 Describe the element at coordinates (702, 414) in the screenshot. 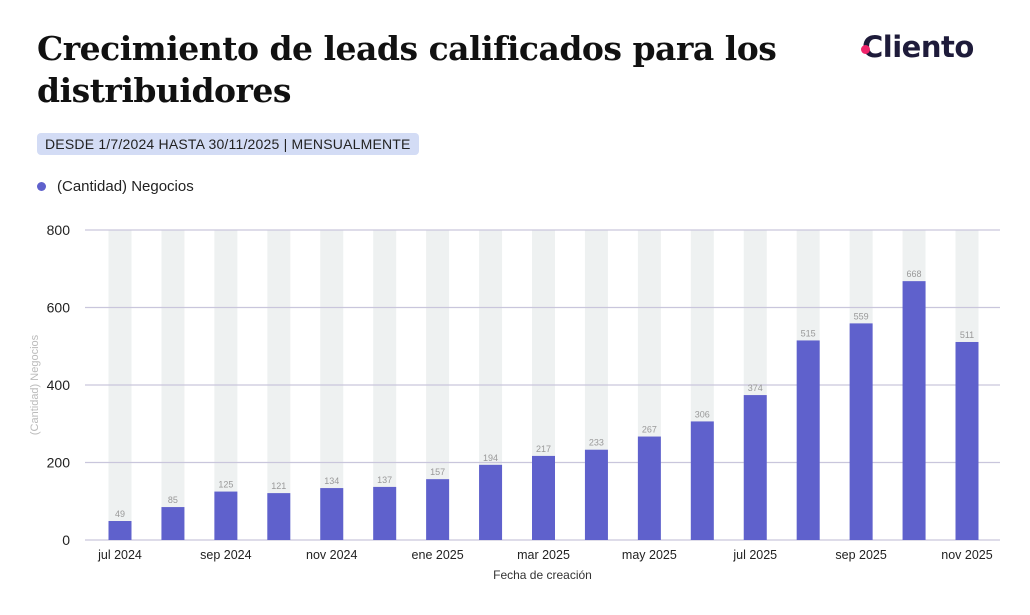

I see `data-label: 306` at that location.